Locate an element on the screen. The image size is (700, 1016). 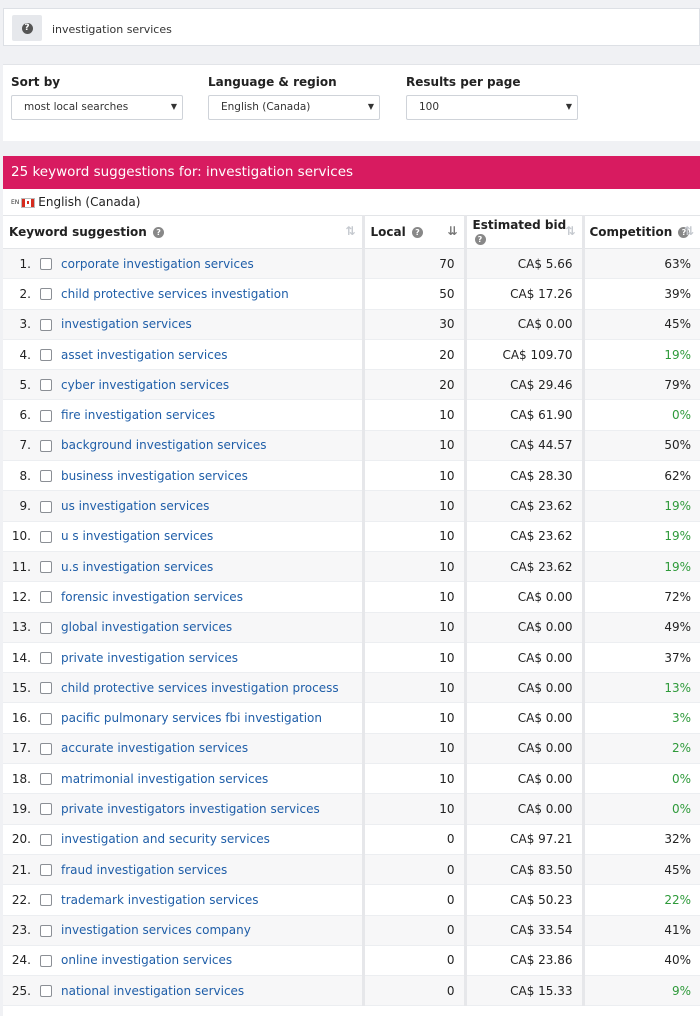
competition-cell: 9% is located at coordinates (641, 991).